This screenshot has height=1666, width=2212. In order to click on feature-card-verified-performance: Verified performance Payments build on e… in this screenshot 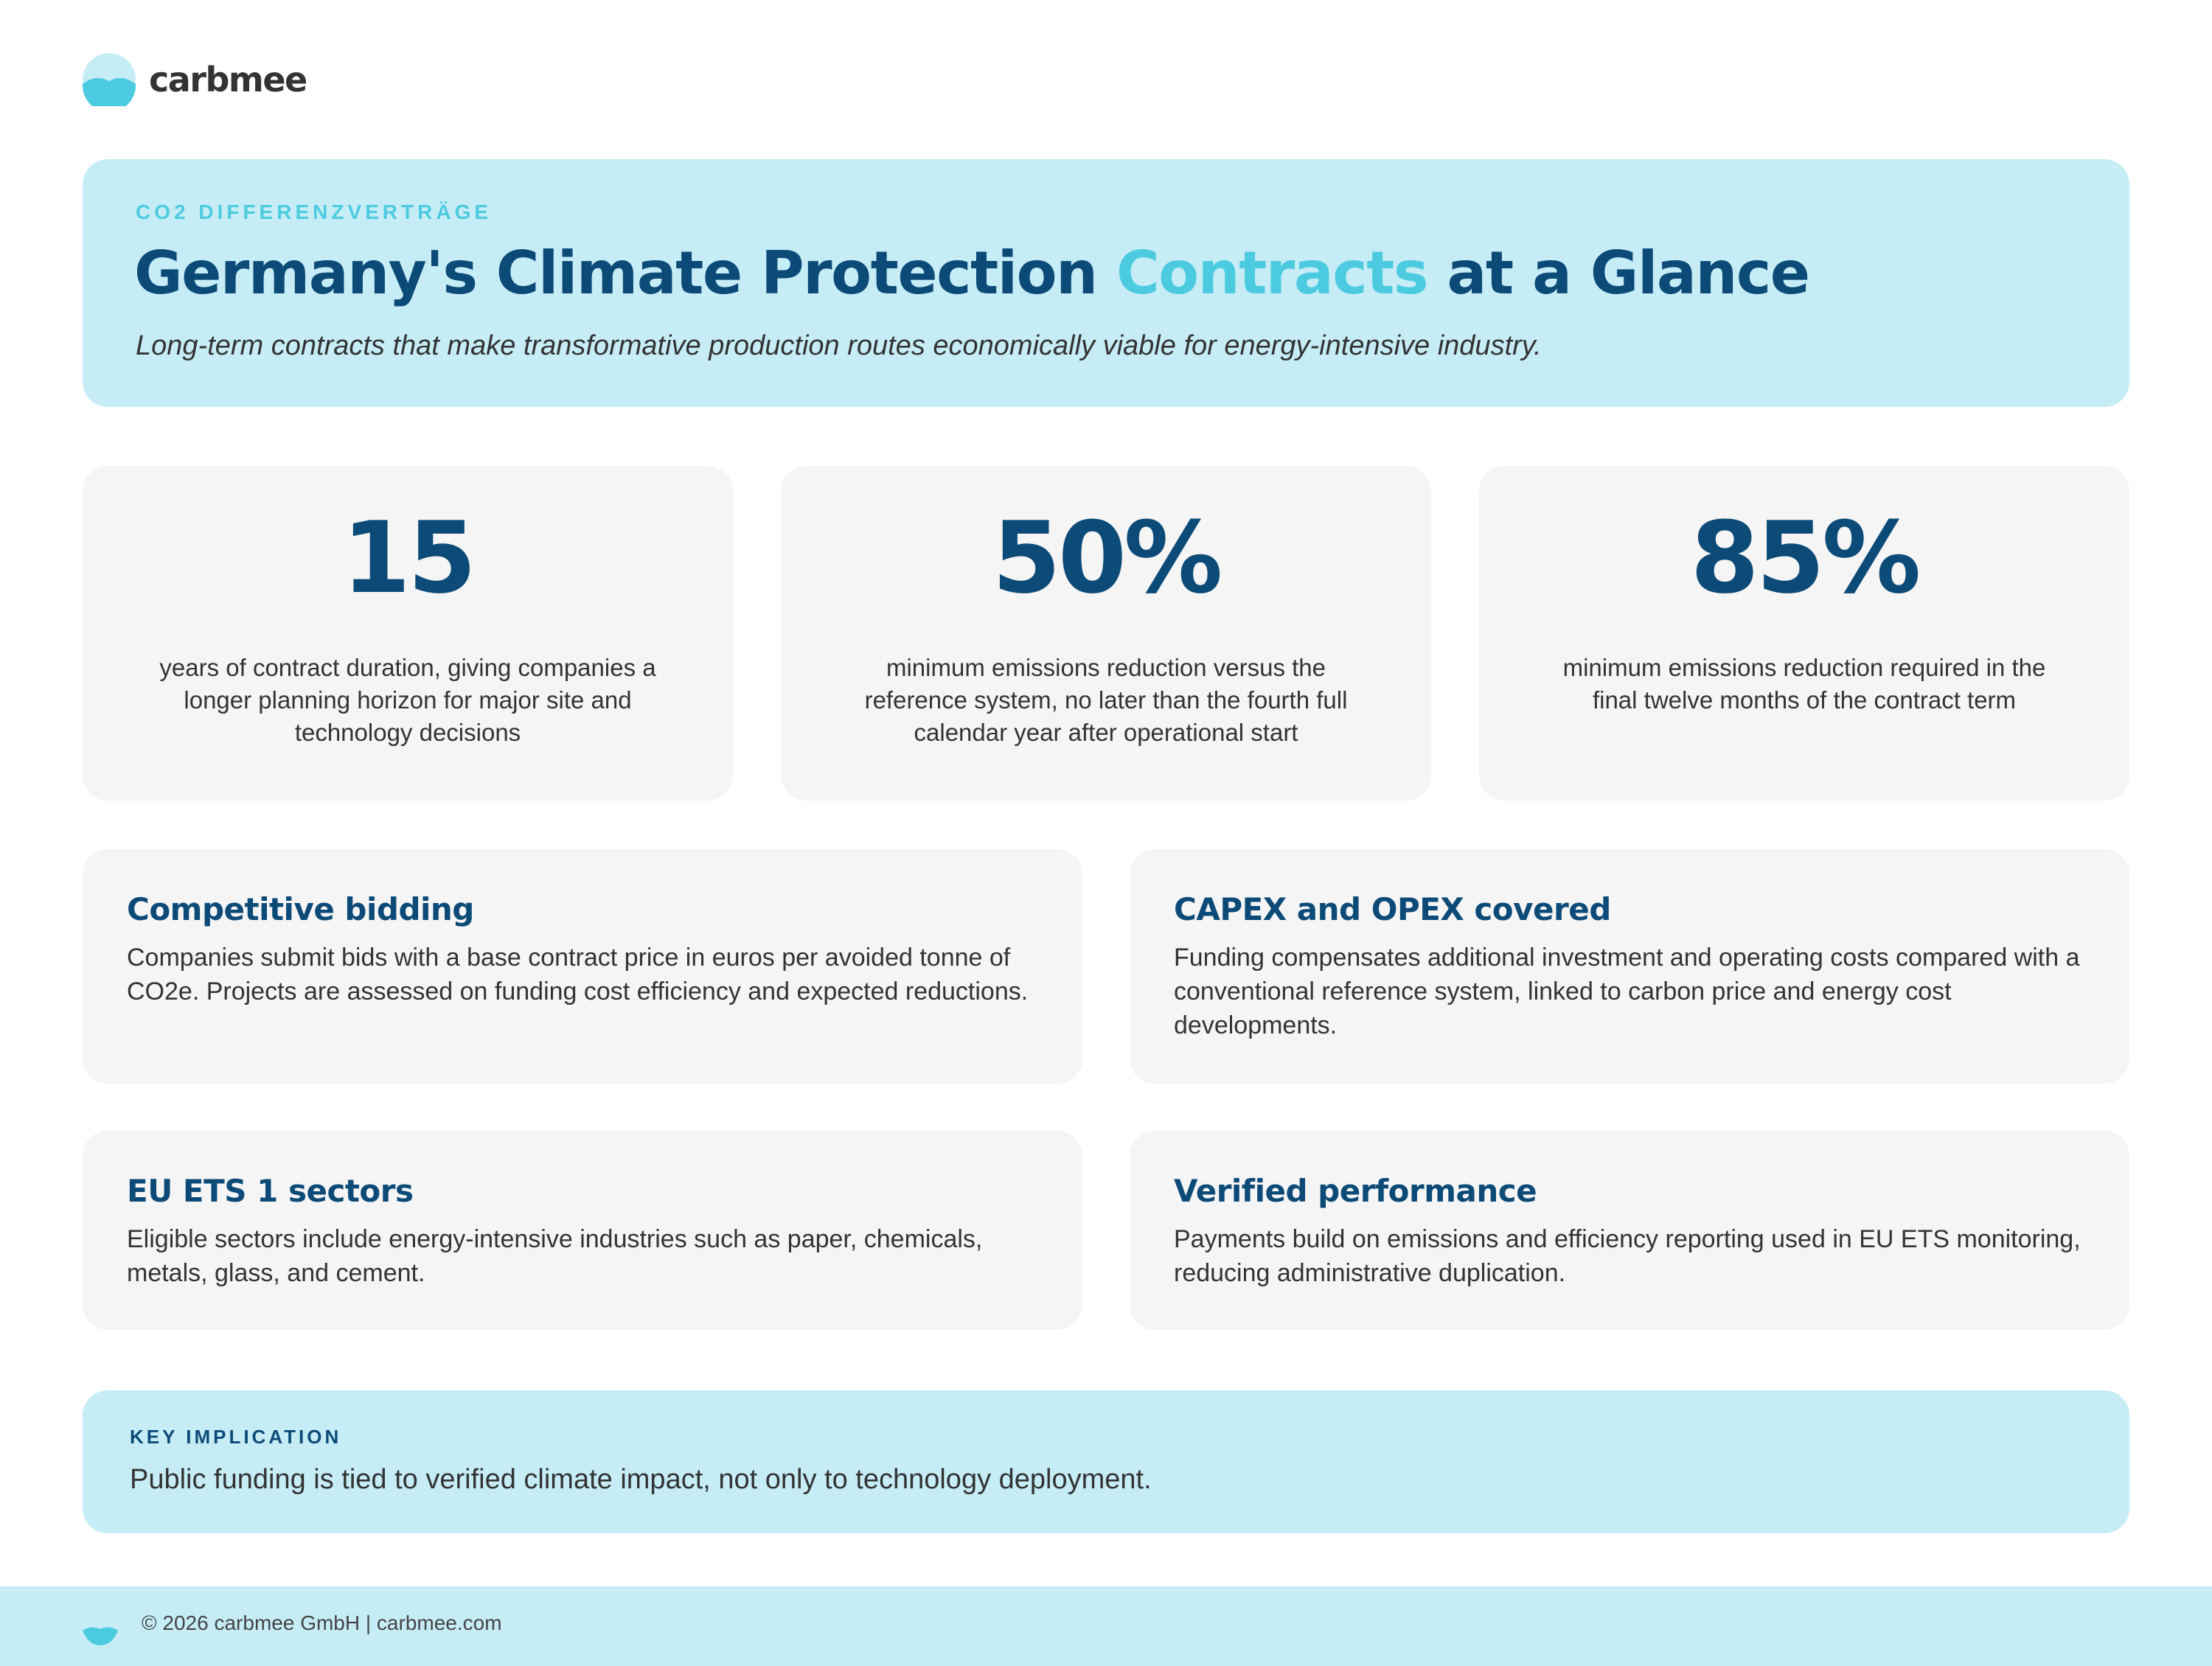, I will do `click(1629, 1230)`.